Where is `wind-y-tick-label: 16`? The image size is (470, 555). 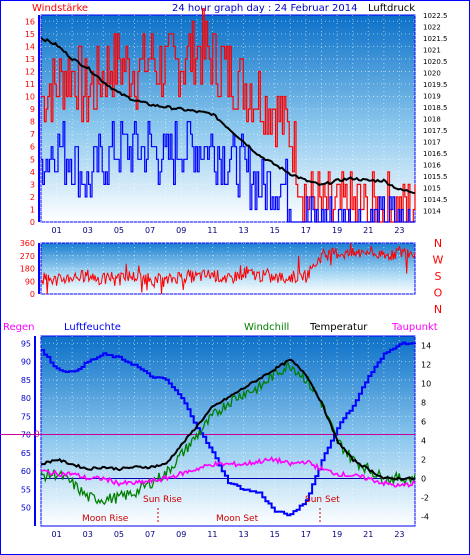 wind-y-tick-label: 16 is located at coordinates (30, 21).